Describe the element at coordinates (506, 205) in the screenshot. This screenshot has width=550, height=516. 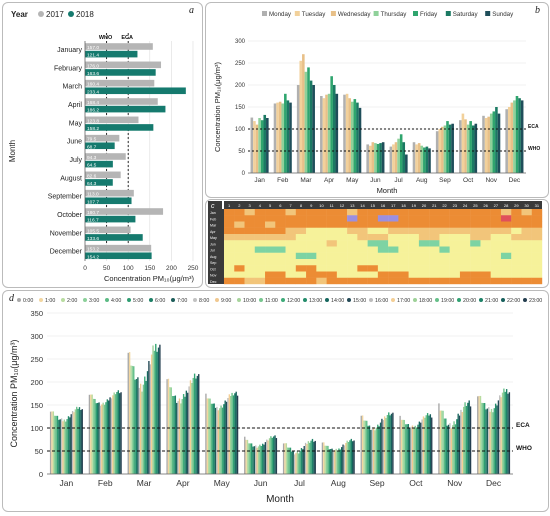
I see `col-label: 28` at that location.